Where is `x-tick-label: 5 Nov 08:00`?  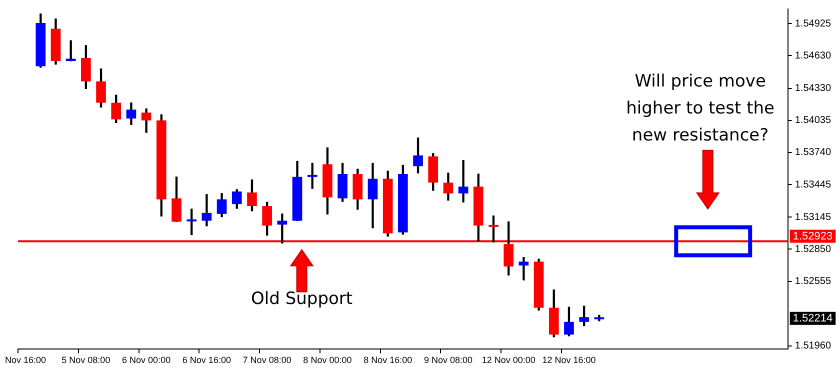 x-tick-label: 5 Nov 08:00 is located at coordinates (86, 360).